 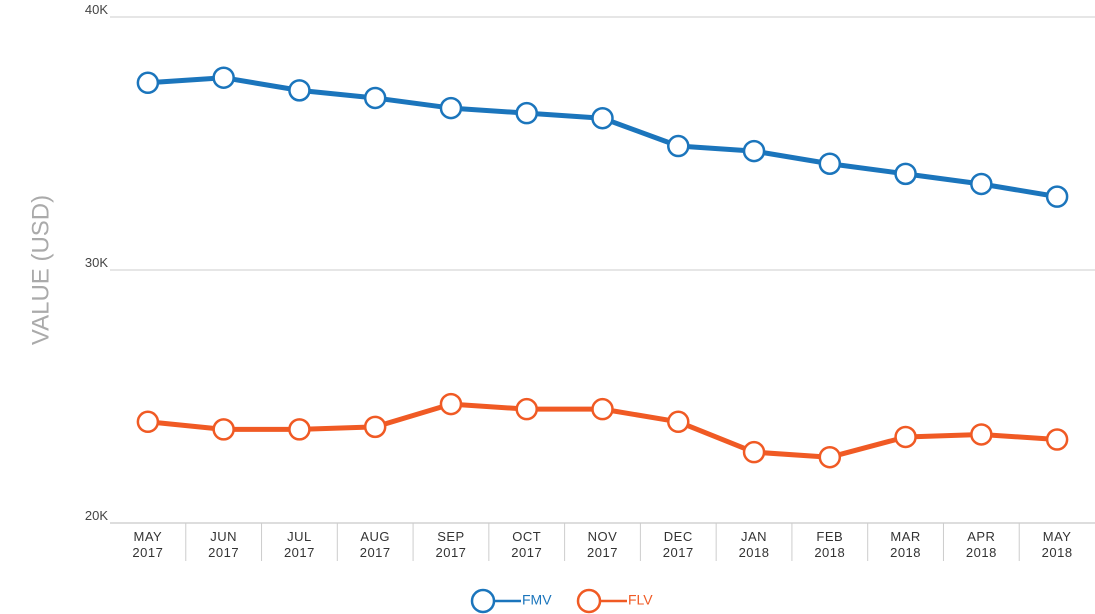 I want to click on x-tick-label: MAY 2018, so click(x=1057, y=544).